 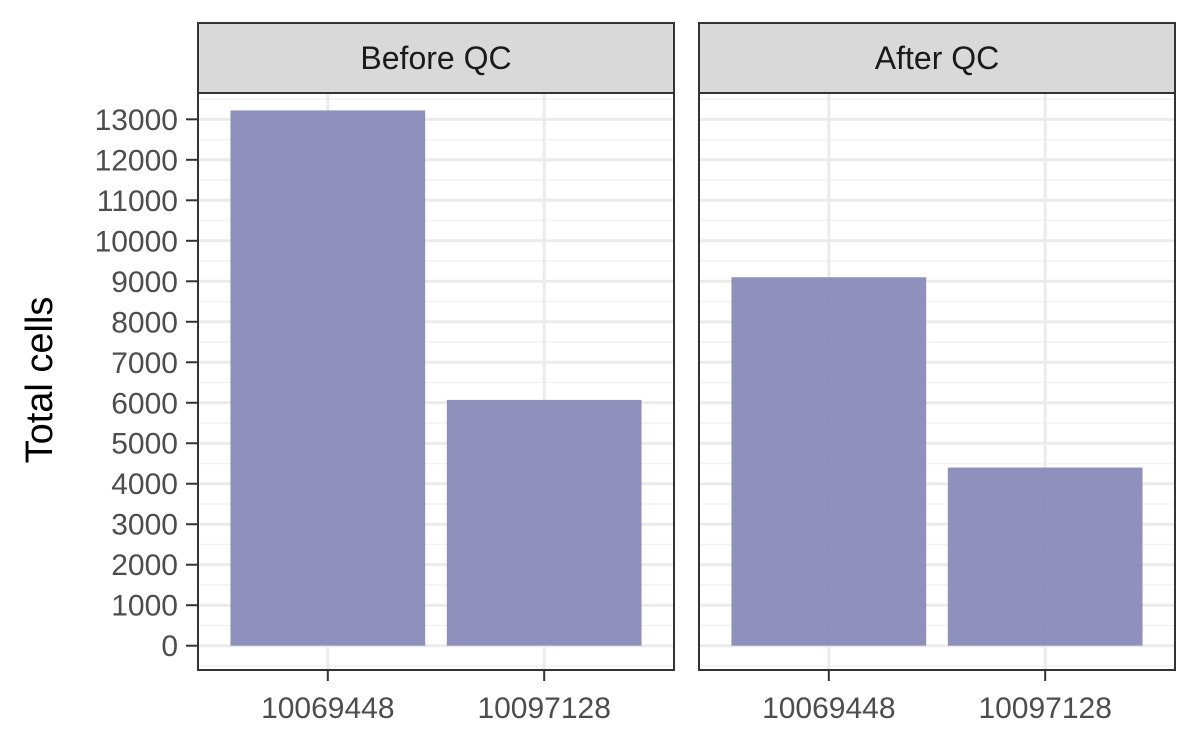 I want to click on y-axis-title: Total cells, so click(x=40, y=380).